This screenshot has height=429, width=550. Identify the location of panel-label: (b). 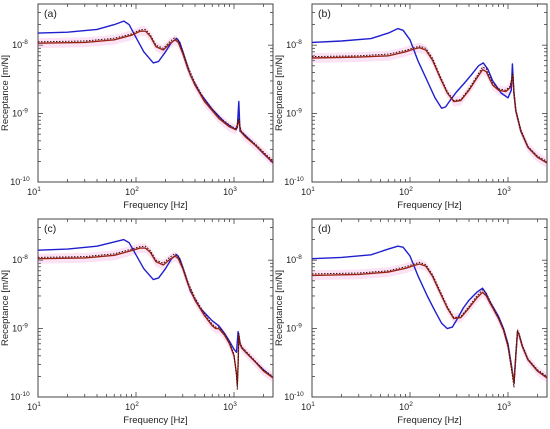
(324, 14).